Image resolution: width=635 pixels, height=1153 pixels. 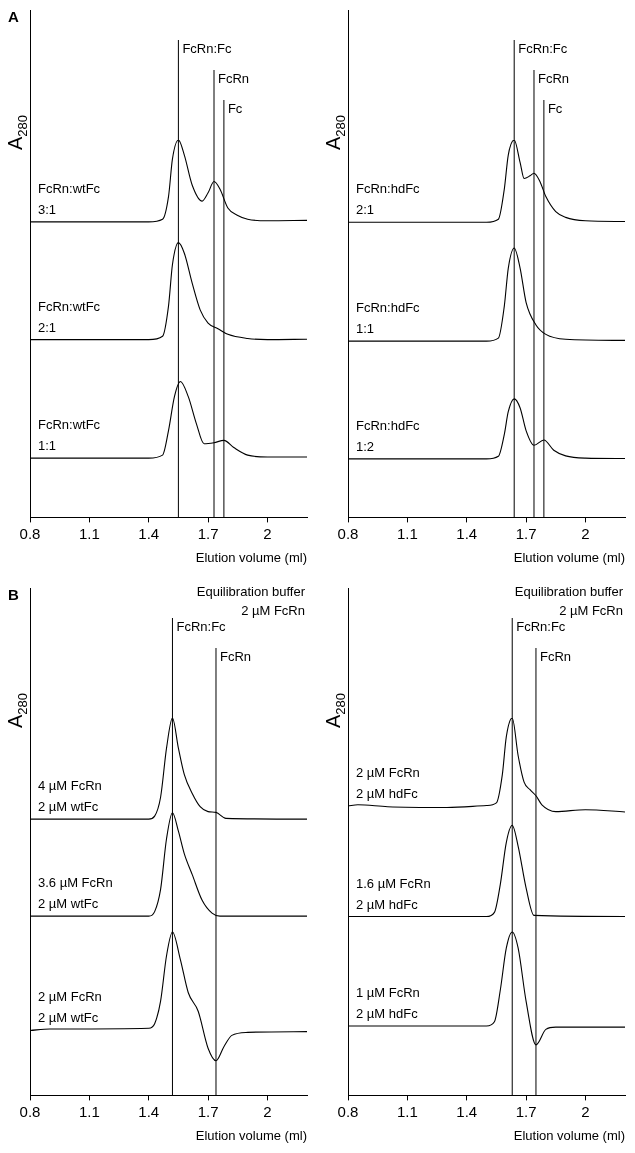 I want to click on series-label: FcRn:wtFc 3:1, so click(x=69, y=198).